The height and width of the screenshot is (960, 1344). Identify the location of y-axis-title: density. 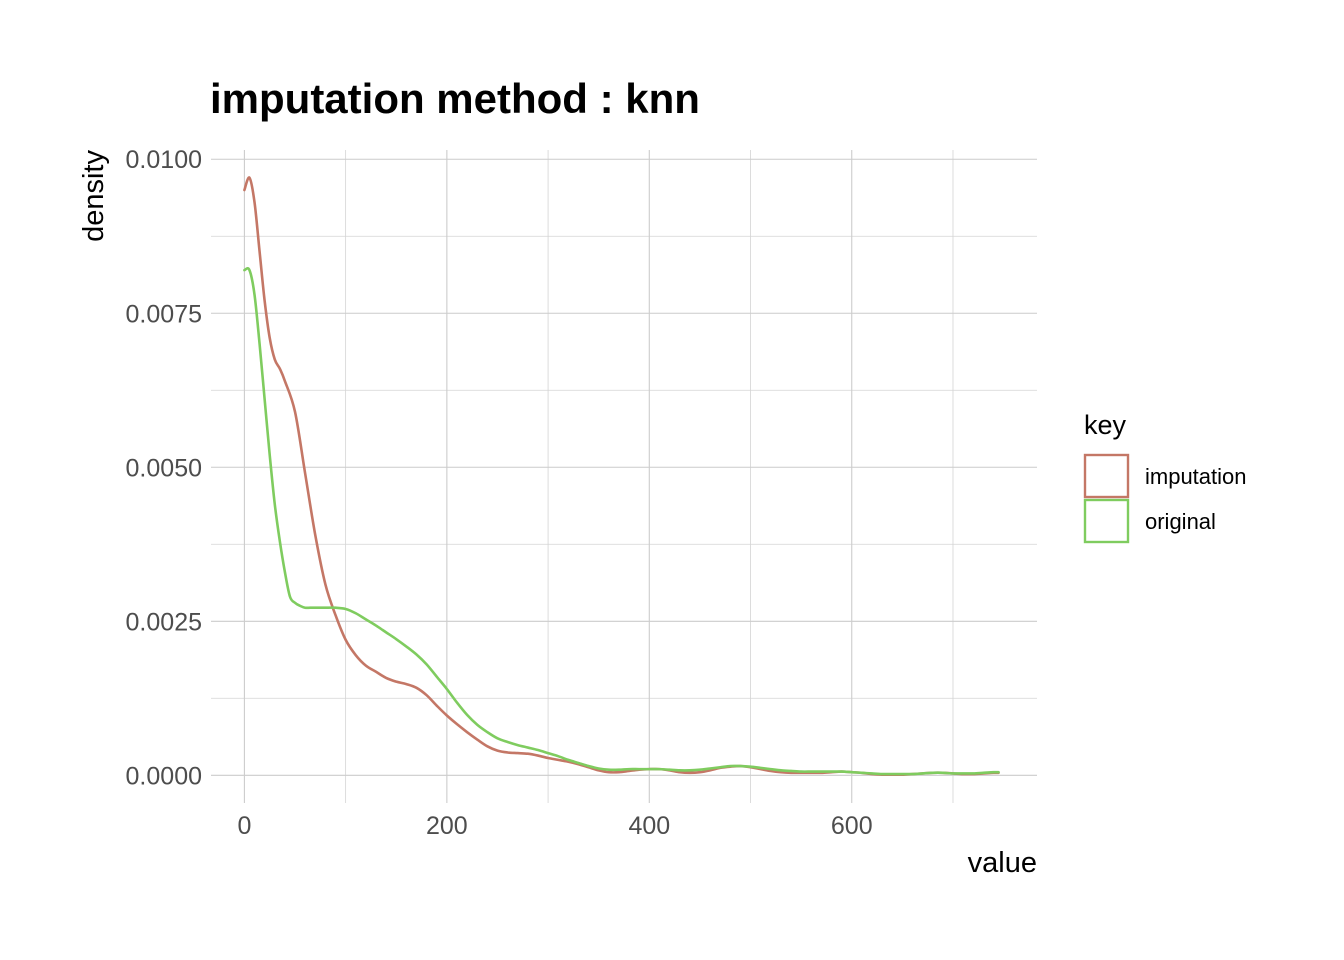
(94, 196).